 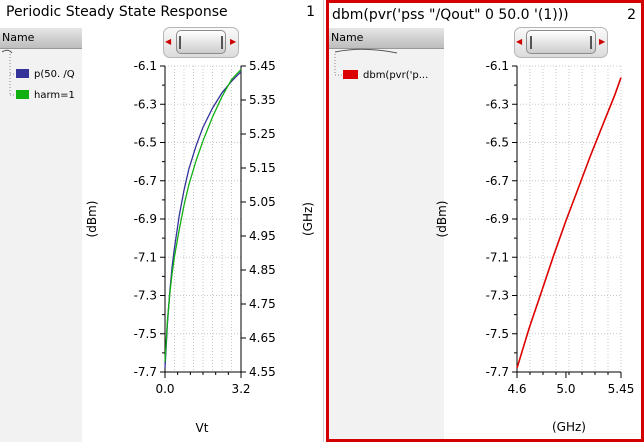 I want to click on legend-item-series-1: p(50. /Q, so click(x=45, y=74).